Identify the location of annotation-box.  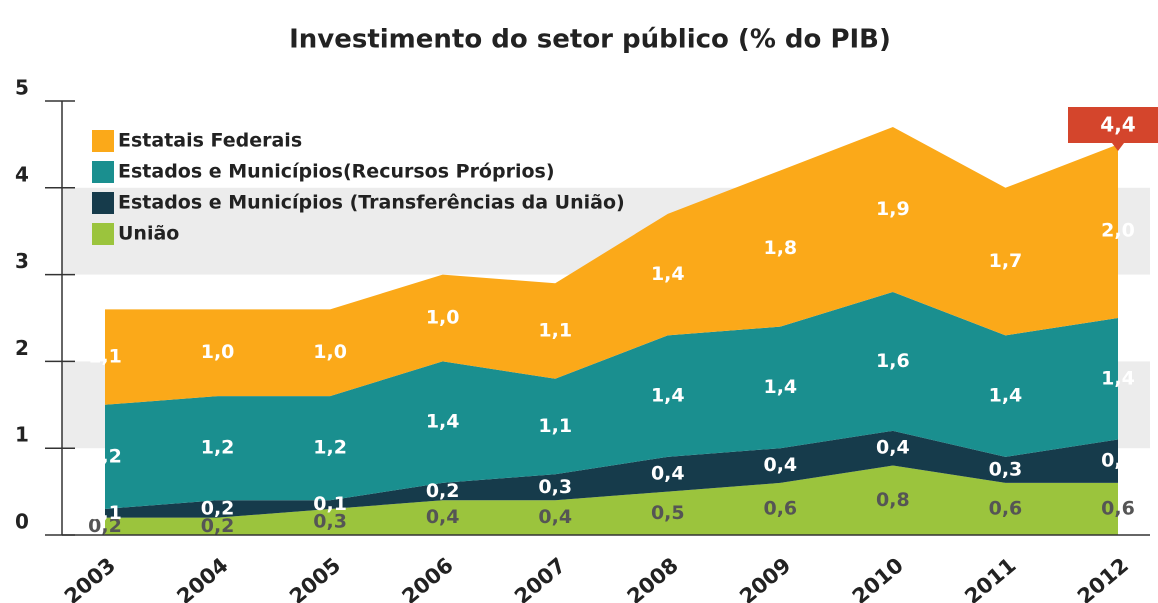
(1113, 129).